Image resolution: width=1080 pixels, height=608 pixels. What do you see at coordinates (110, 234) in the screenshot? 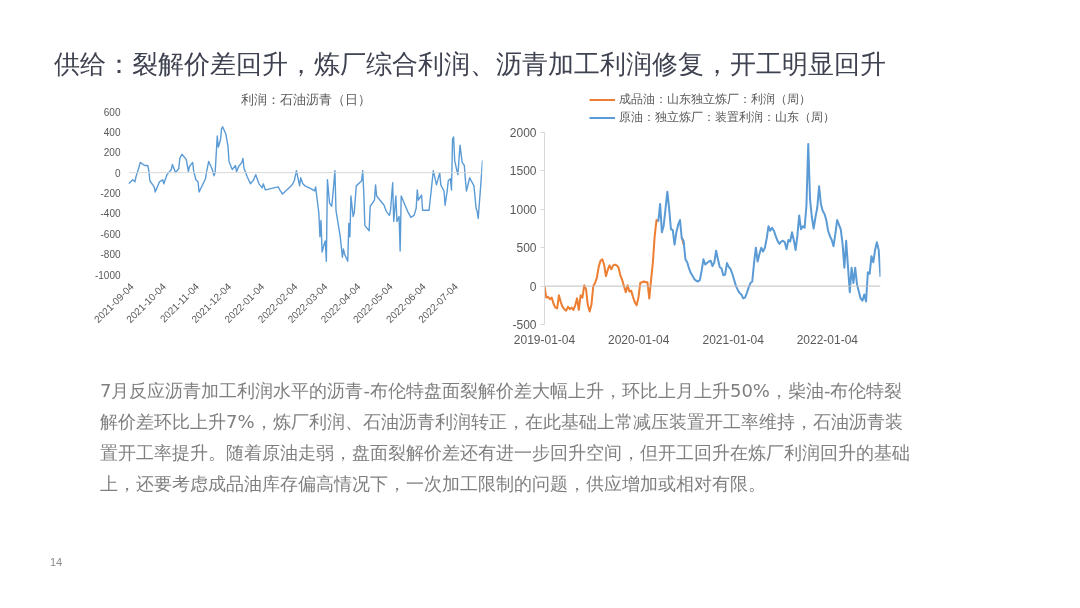
I see `y-tick-label: -600` at bounding box center [110, 234].